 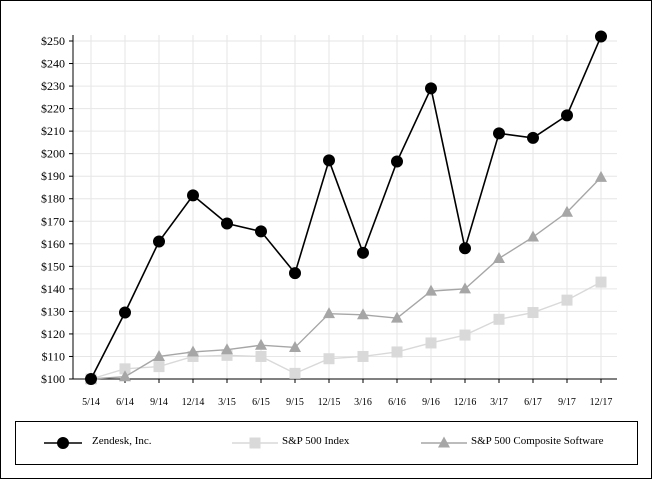 What do you see at coordinates (431, 402) in the screenshot?
I see `x-tick-label: 9/16` at bounding box center [431, 402].